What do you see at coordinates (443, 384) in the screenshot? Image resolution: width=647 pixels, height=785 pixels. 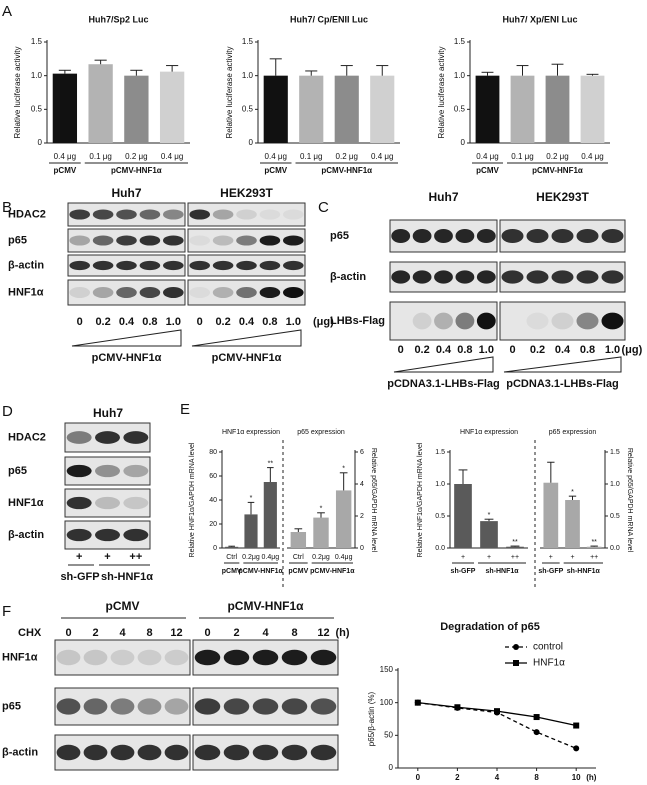 I see `plasmid-label: pCDNA3.1-LHBs-Flag` at bounding box center [443, 384].